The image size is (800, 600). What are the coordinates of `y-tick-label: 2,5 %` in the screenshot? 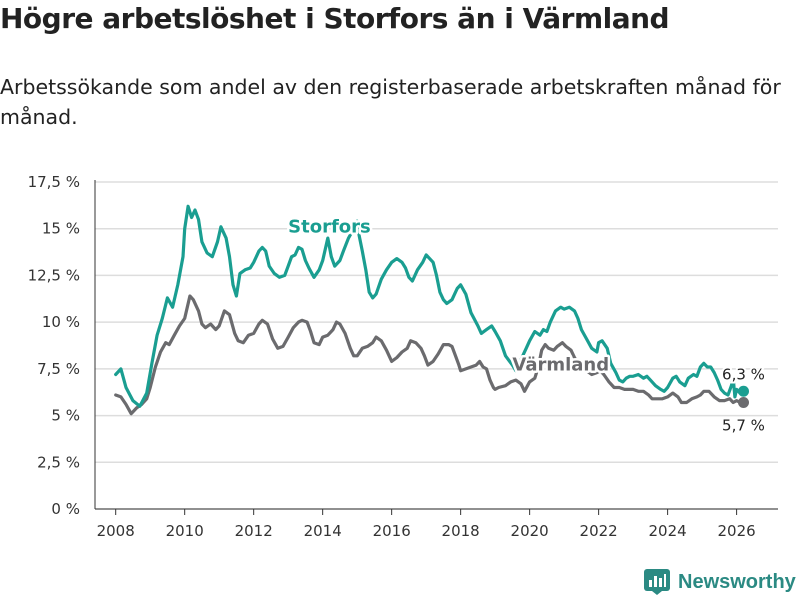 It's located at (58, 462).